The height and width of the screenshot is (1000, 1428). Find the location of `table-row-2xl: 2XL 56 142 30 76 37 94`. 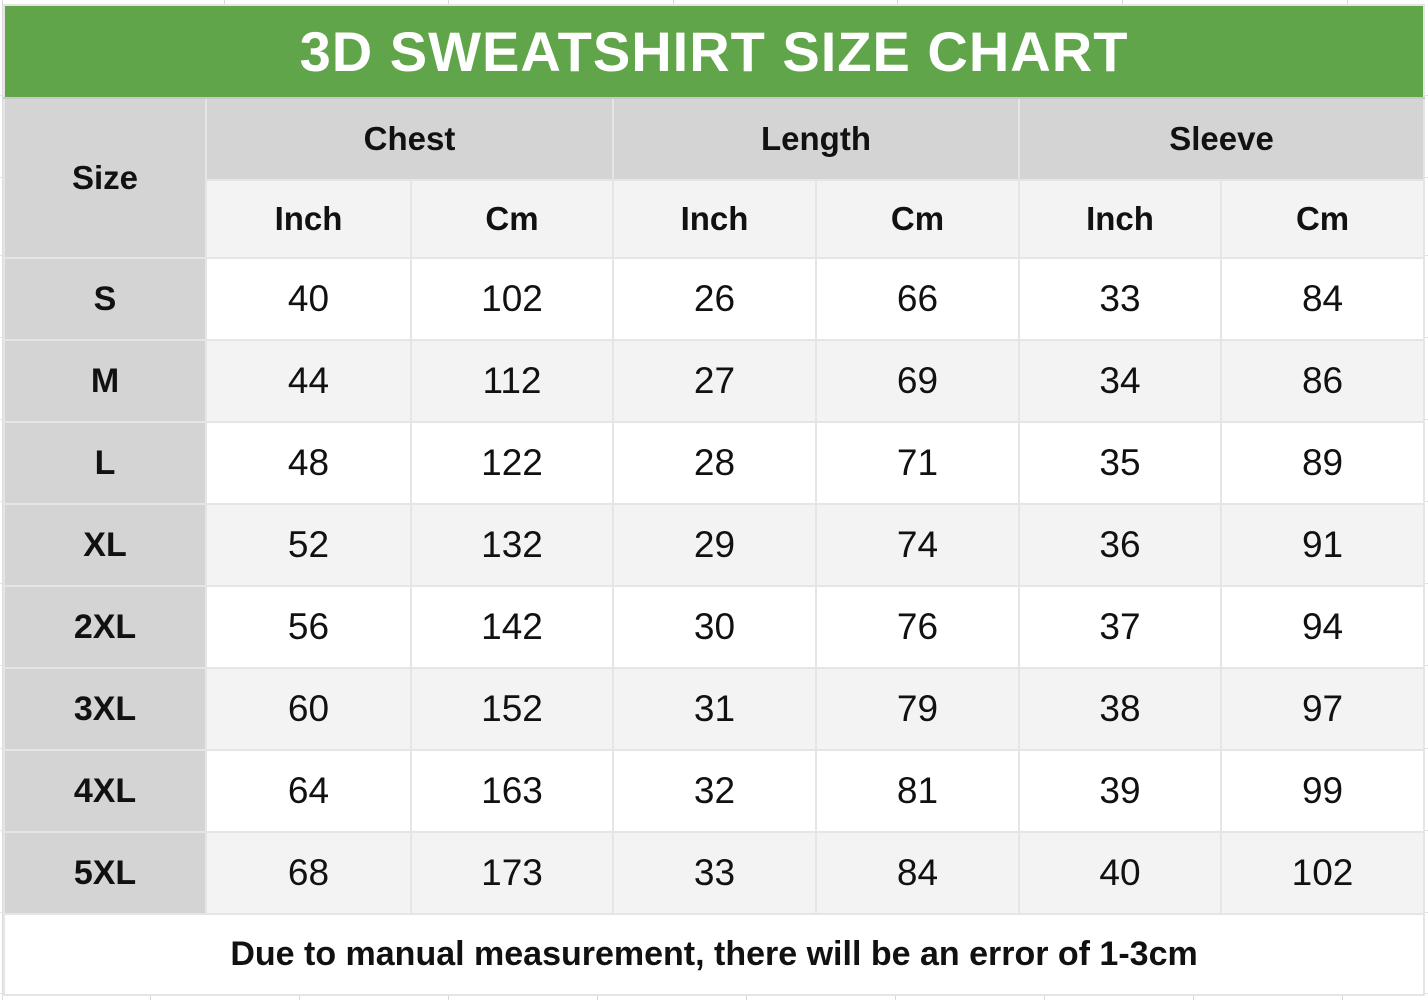

table-row-2xl: 2XL 56 142 30 76 37 94 is located at coordinates (714, 627).